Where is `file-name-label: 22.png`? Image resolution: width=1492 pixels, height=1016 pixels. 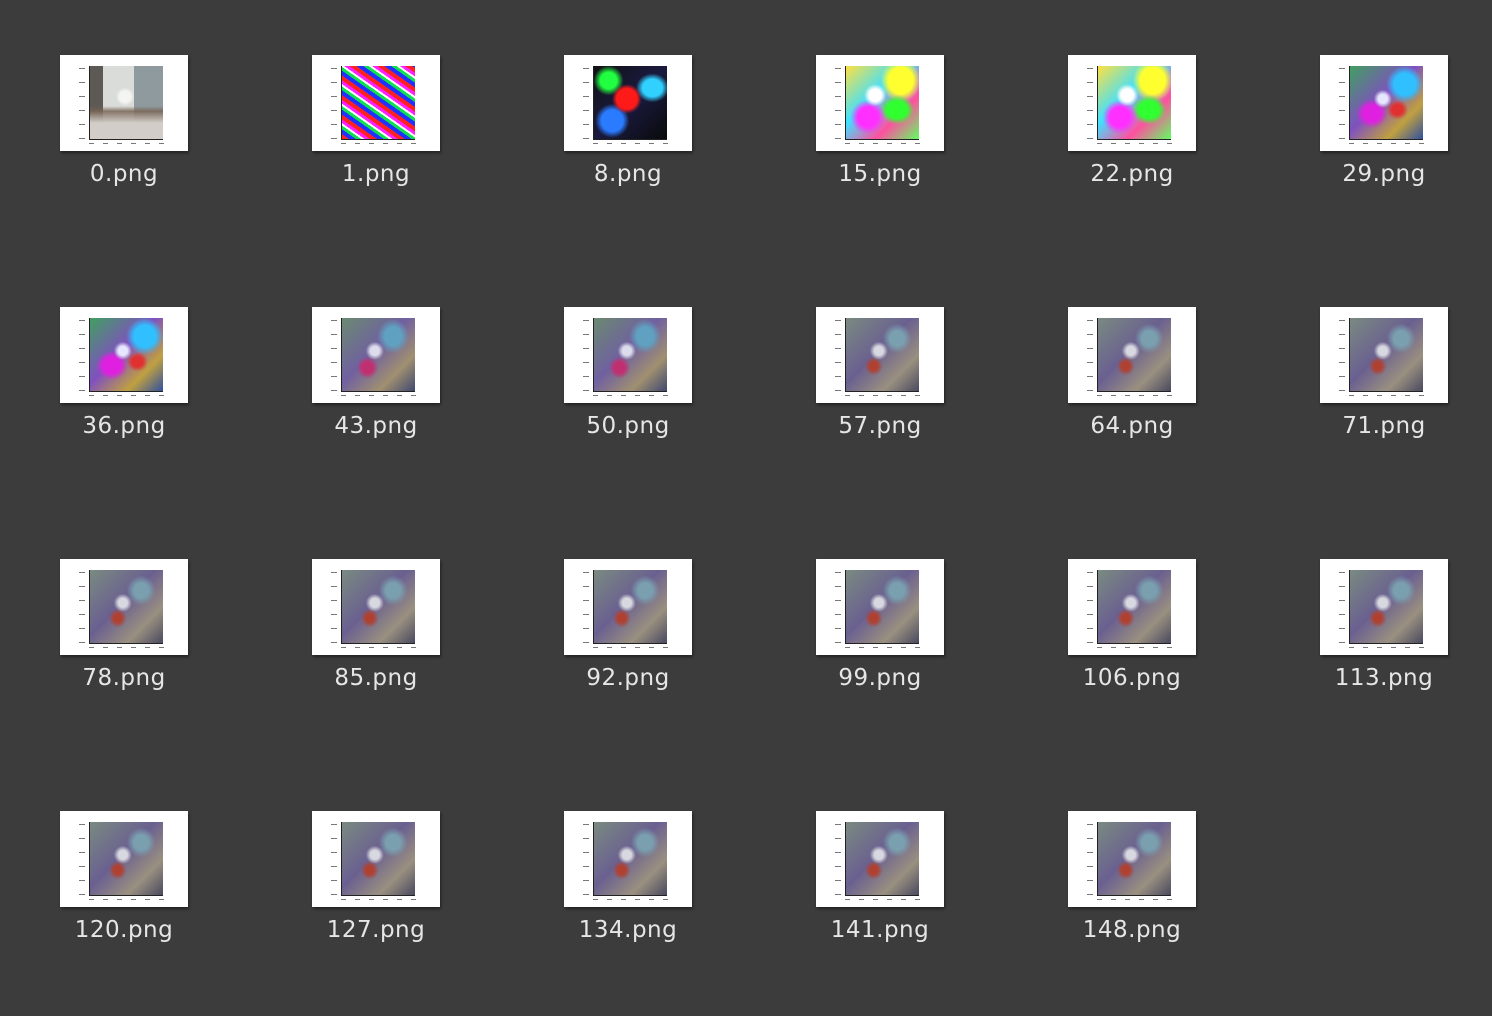
file-name-label: 22.png is located at coordinates (1132, 174).